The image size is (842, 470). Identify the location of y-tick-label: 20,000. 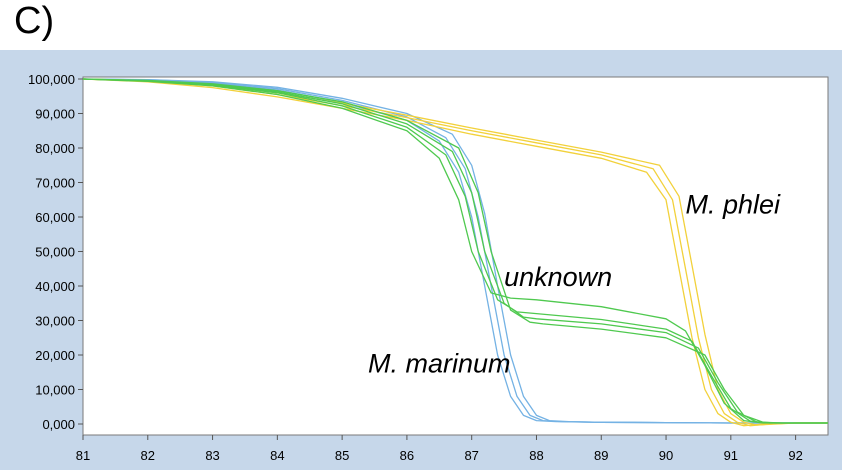
(55, 355).